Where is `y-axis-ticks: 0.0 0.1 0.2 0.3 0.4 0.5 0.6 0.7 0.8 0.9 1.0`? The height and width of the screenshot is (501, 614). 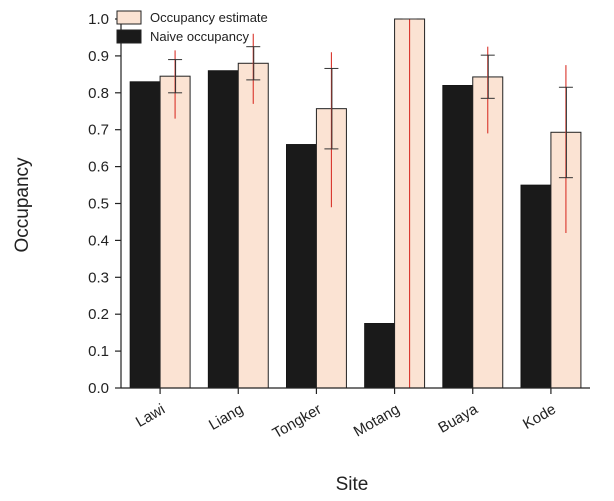 y-axis-ticks: 0.0 0.1 0.2 0.3 0.4 0.5 0.6 0.7 0.8 0.9 1.0 is located at coordinates (104, 204).